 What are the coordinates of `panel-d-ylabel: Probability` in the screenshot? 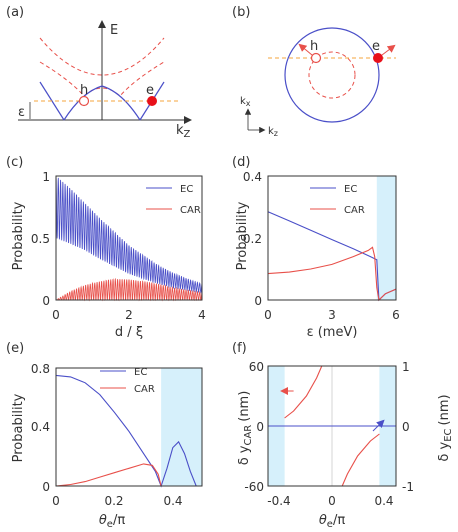 It's located at (242, 235).